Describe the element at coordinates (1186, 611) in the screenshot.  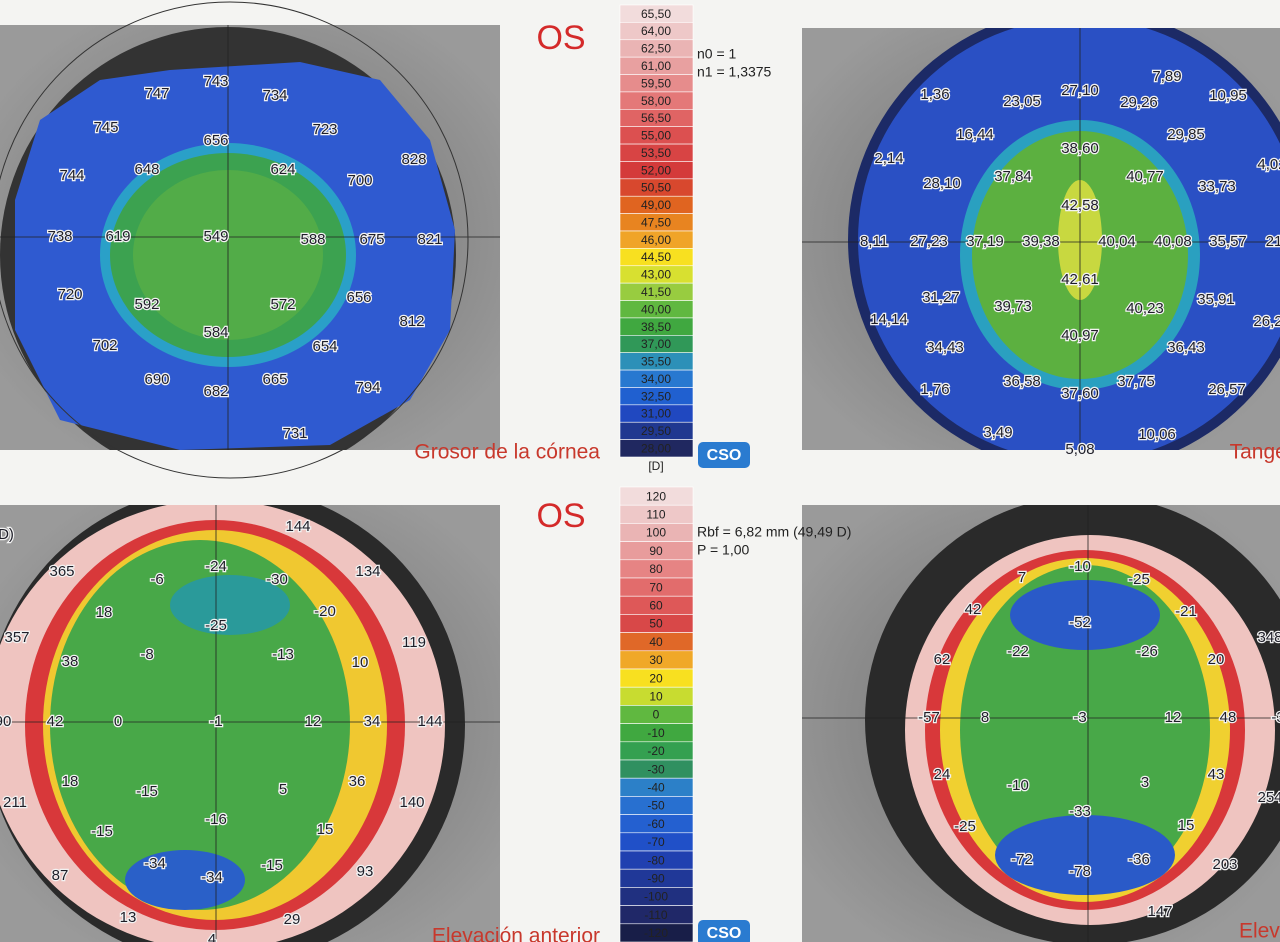
I see `map-value: -21` at that location.